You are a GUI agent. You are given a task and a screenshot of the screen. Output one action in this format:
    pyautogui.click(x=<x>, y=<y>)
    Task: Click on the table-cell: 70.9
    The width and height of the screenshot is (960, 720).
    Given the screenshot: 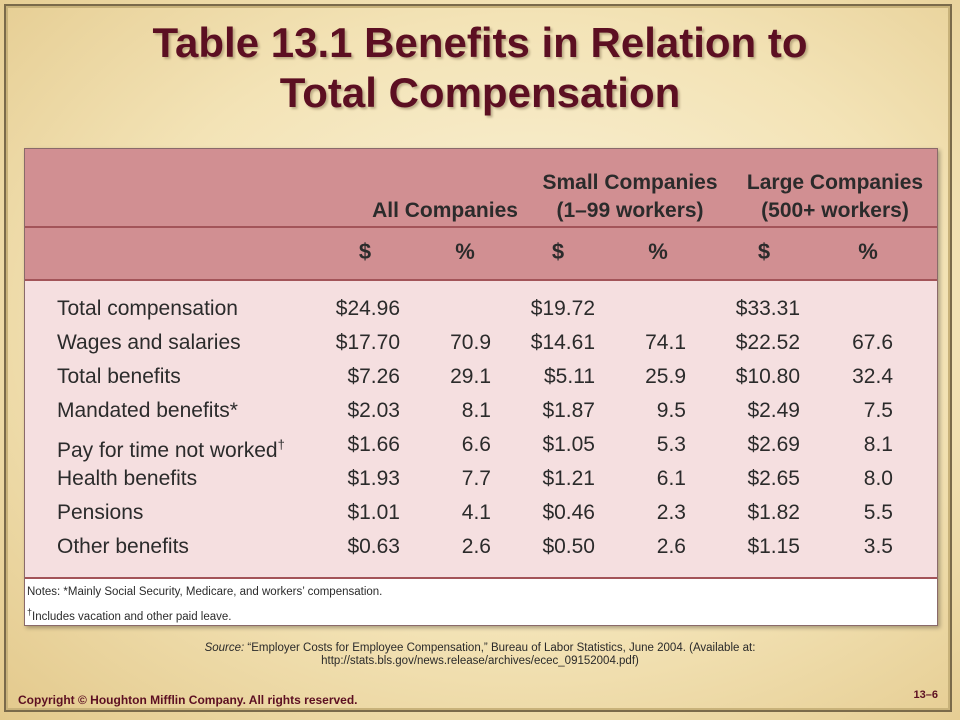 What is the action you would take?
    pyautogui.click(x=470, y=342)
    